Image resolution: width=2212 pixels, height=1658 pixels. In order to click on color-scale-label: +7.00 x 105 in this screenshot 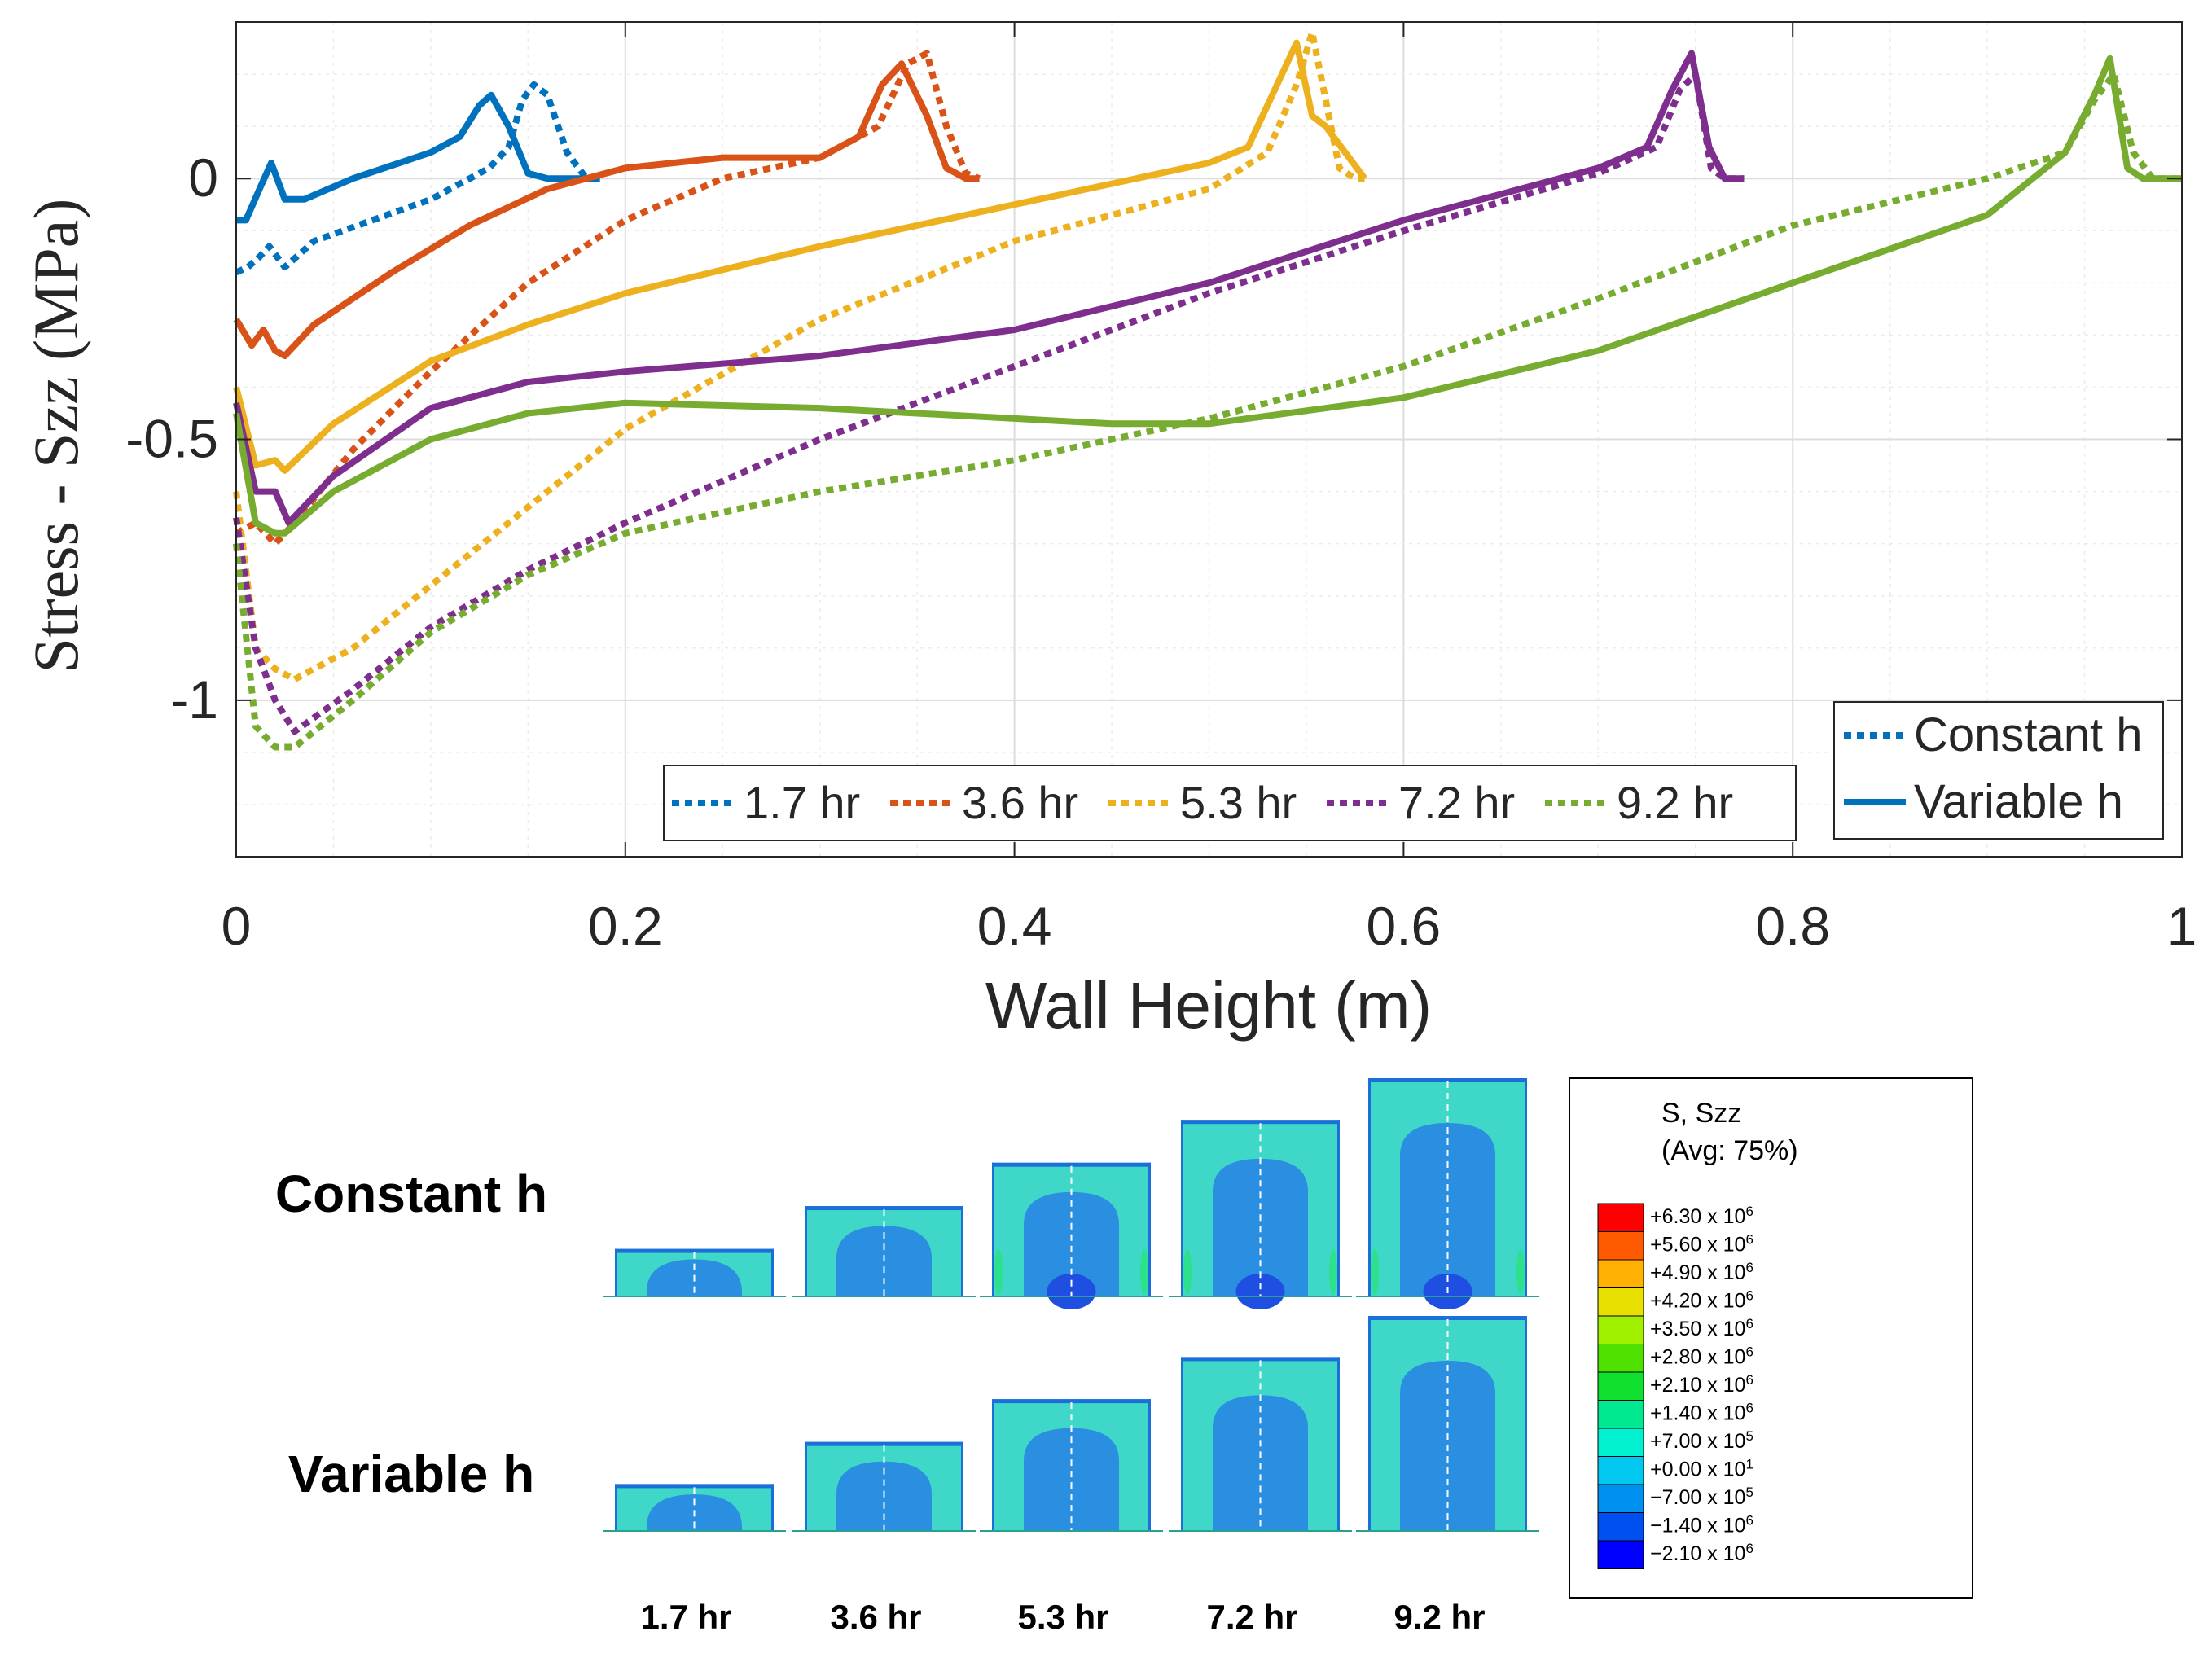, I will do `click(1701, 1441)`.